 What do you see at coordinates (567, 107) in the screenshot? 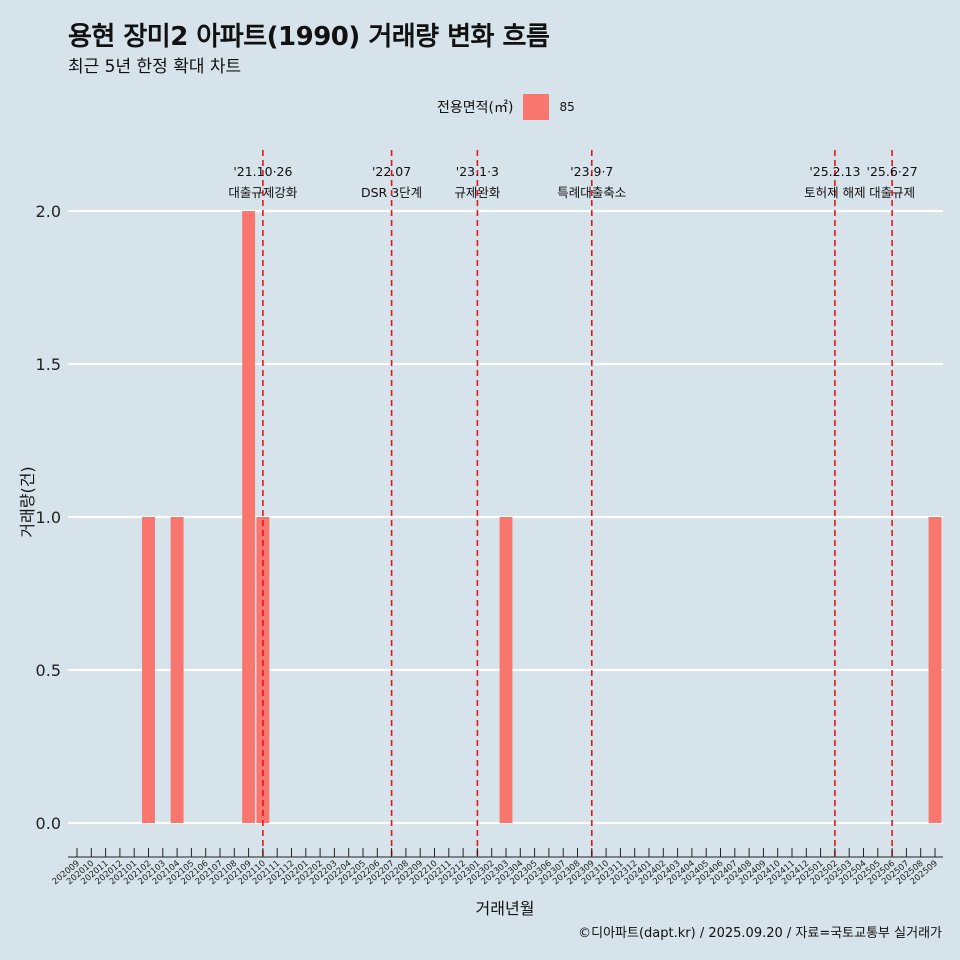
I see `legend-item-label: 85` at bounding box center [567, 107].